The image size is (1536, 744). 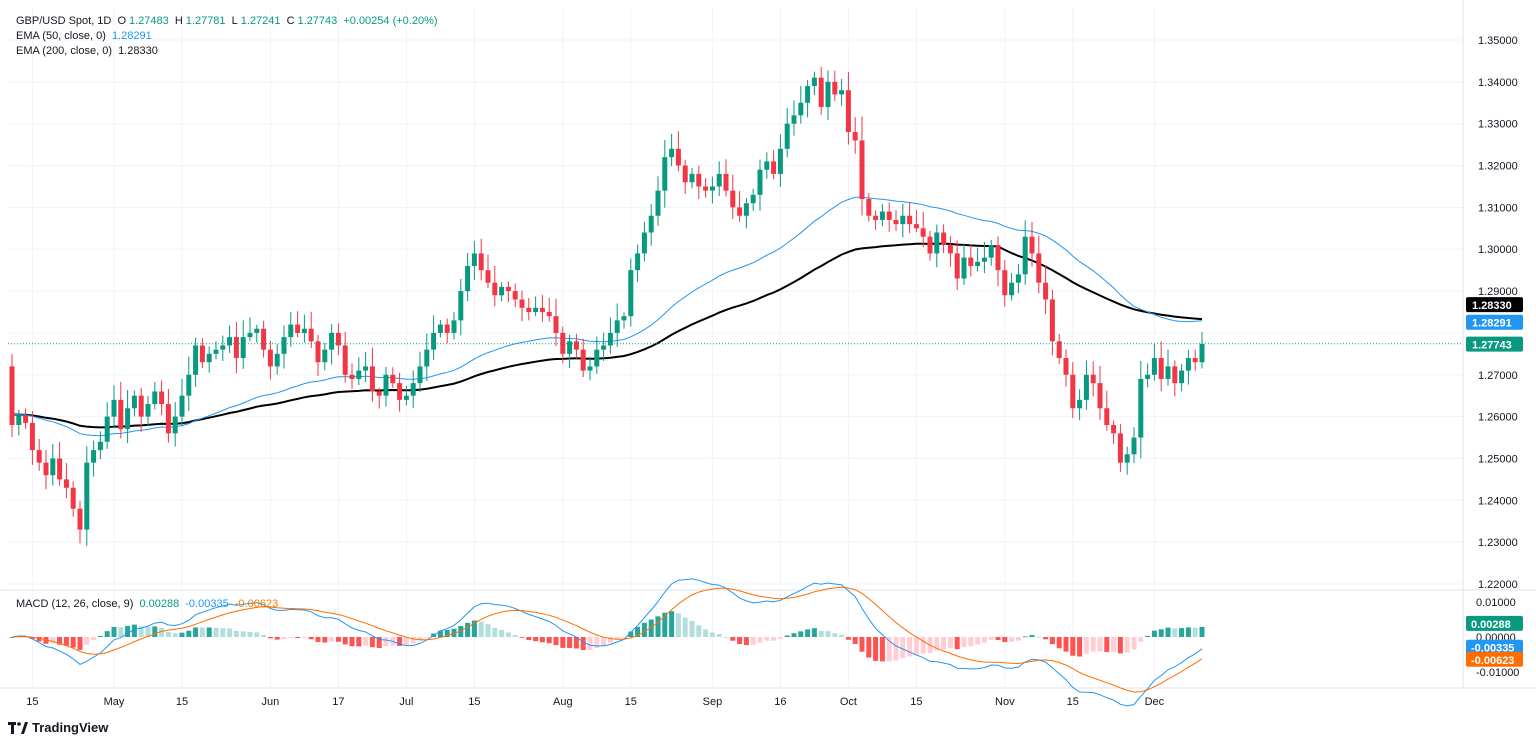 I want to click on ema50-legend: EMA (50, close, 0) 1.28291, so click(x=85, y=36).